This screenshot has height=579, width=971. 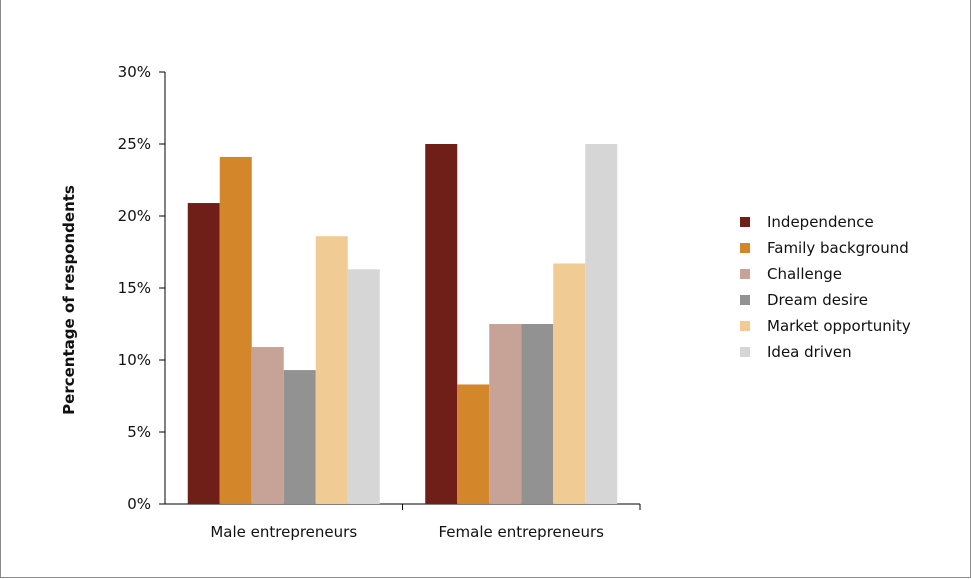 I want to click on x-tick-label: Female entrepreneurs, so click(x=522, y=532).